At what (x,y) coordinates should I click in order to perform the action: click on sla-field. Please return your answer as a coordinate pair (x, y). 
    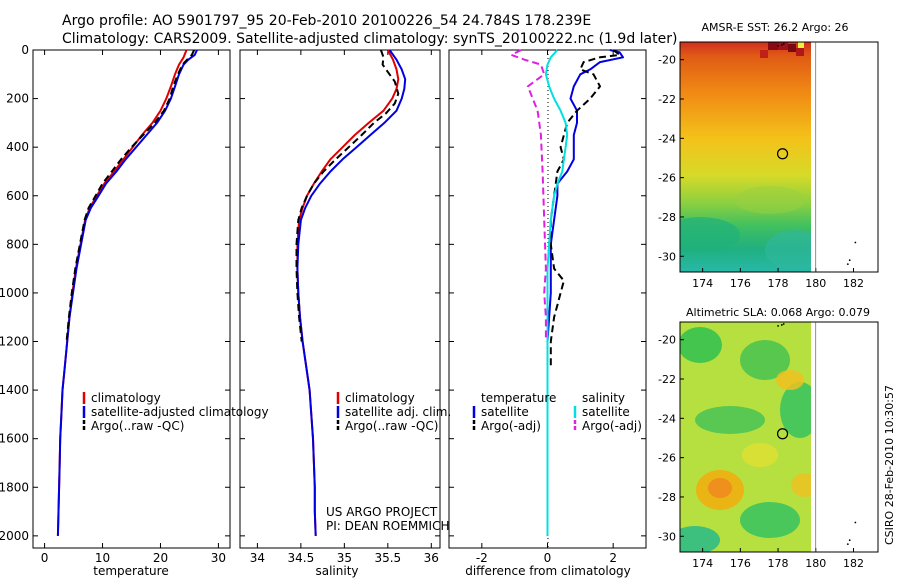
    Looking at the image, I should click on (745, 437).